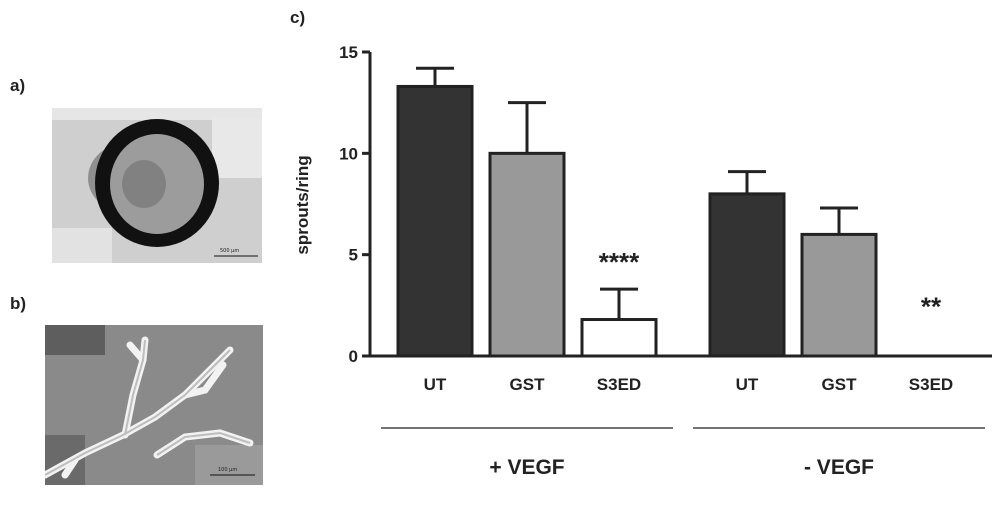 The height and width of the screenshot is (509, 1000). I want to click on y-tick-label: 15, so click(348, 52).